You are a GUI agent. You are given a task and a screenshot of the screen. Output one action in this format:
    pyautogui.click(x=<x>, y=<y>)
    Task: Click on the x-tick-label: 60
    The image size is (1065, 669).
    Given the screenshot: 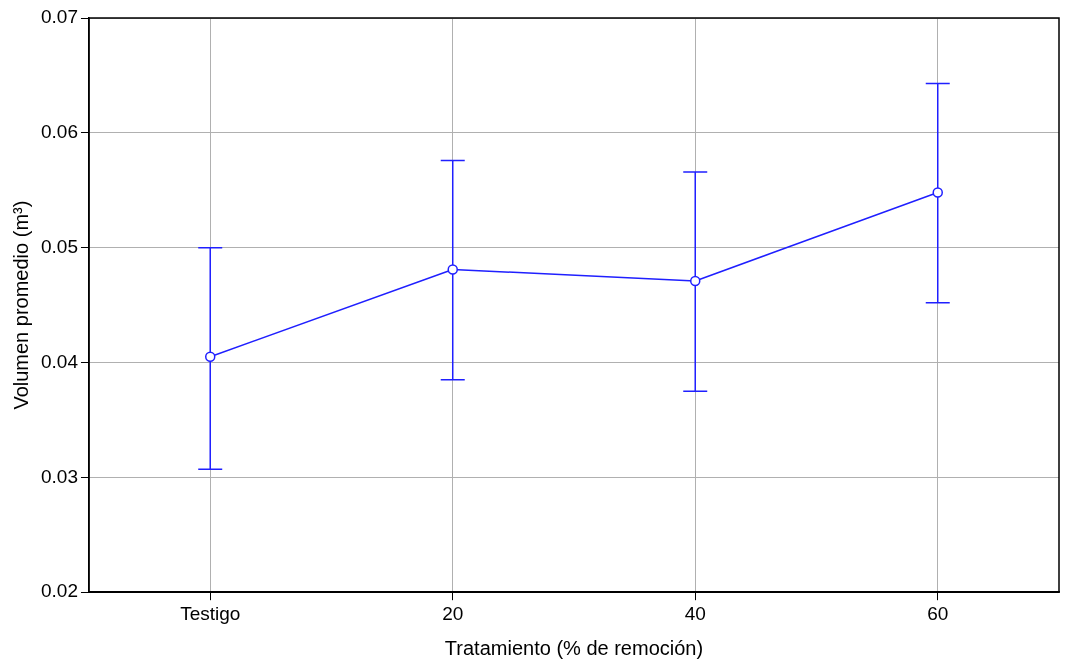 What is the action you would take?
    pyautogui.click(x=938, y=613)
    